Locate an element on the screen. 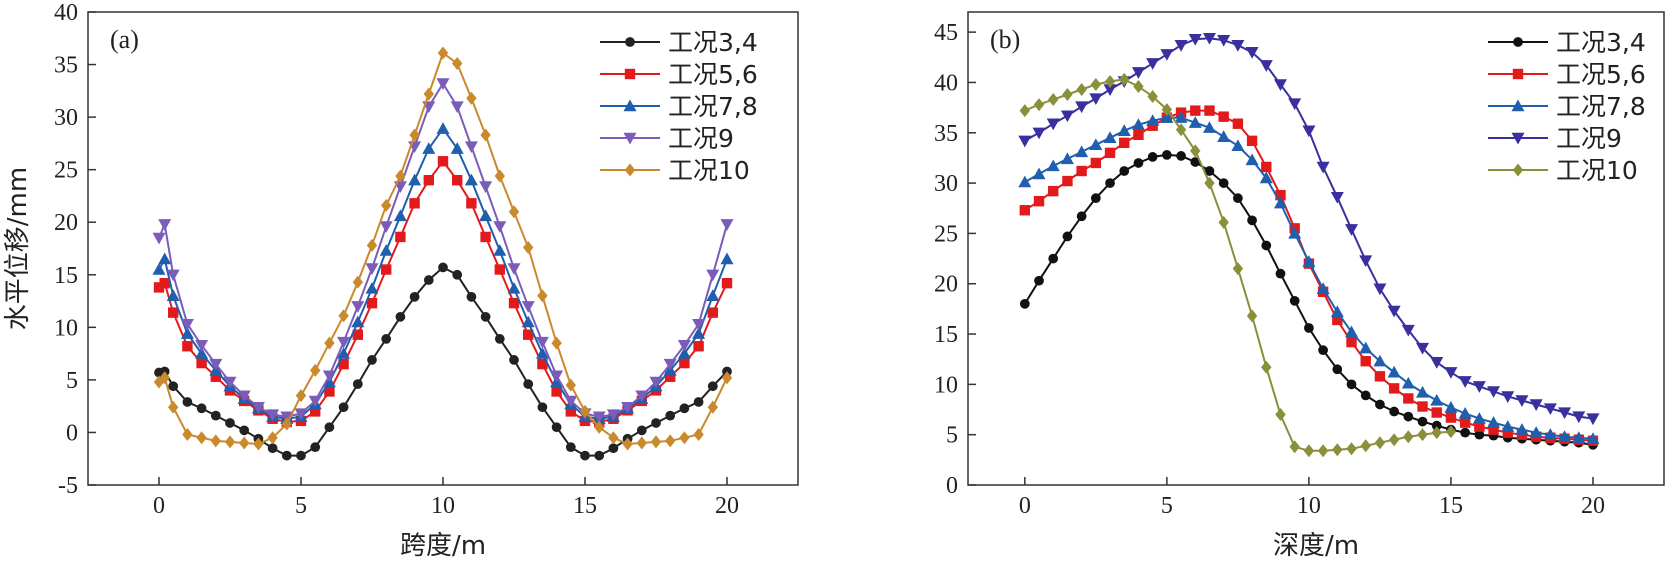  legend-b: 工况3,4 工况5,6 工况7,8 工况9 工况10 is located at coordinates (1567, 106).